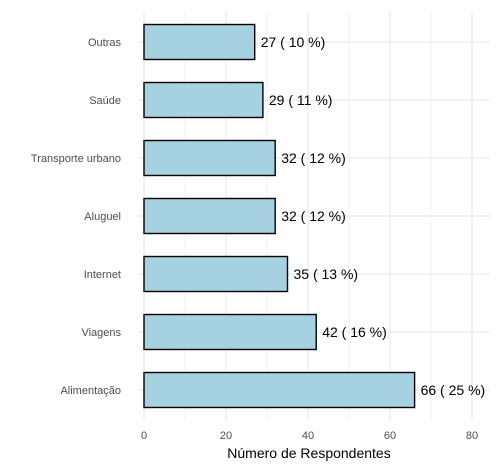  What do you see at coordinates (105, 101) in the screenshot?
I see `category-label: Saúde` at bounding box center [105, 101].